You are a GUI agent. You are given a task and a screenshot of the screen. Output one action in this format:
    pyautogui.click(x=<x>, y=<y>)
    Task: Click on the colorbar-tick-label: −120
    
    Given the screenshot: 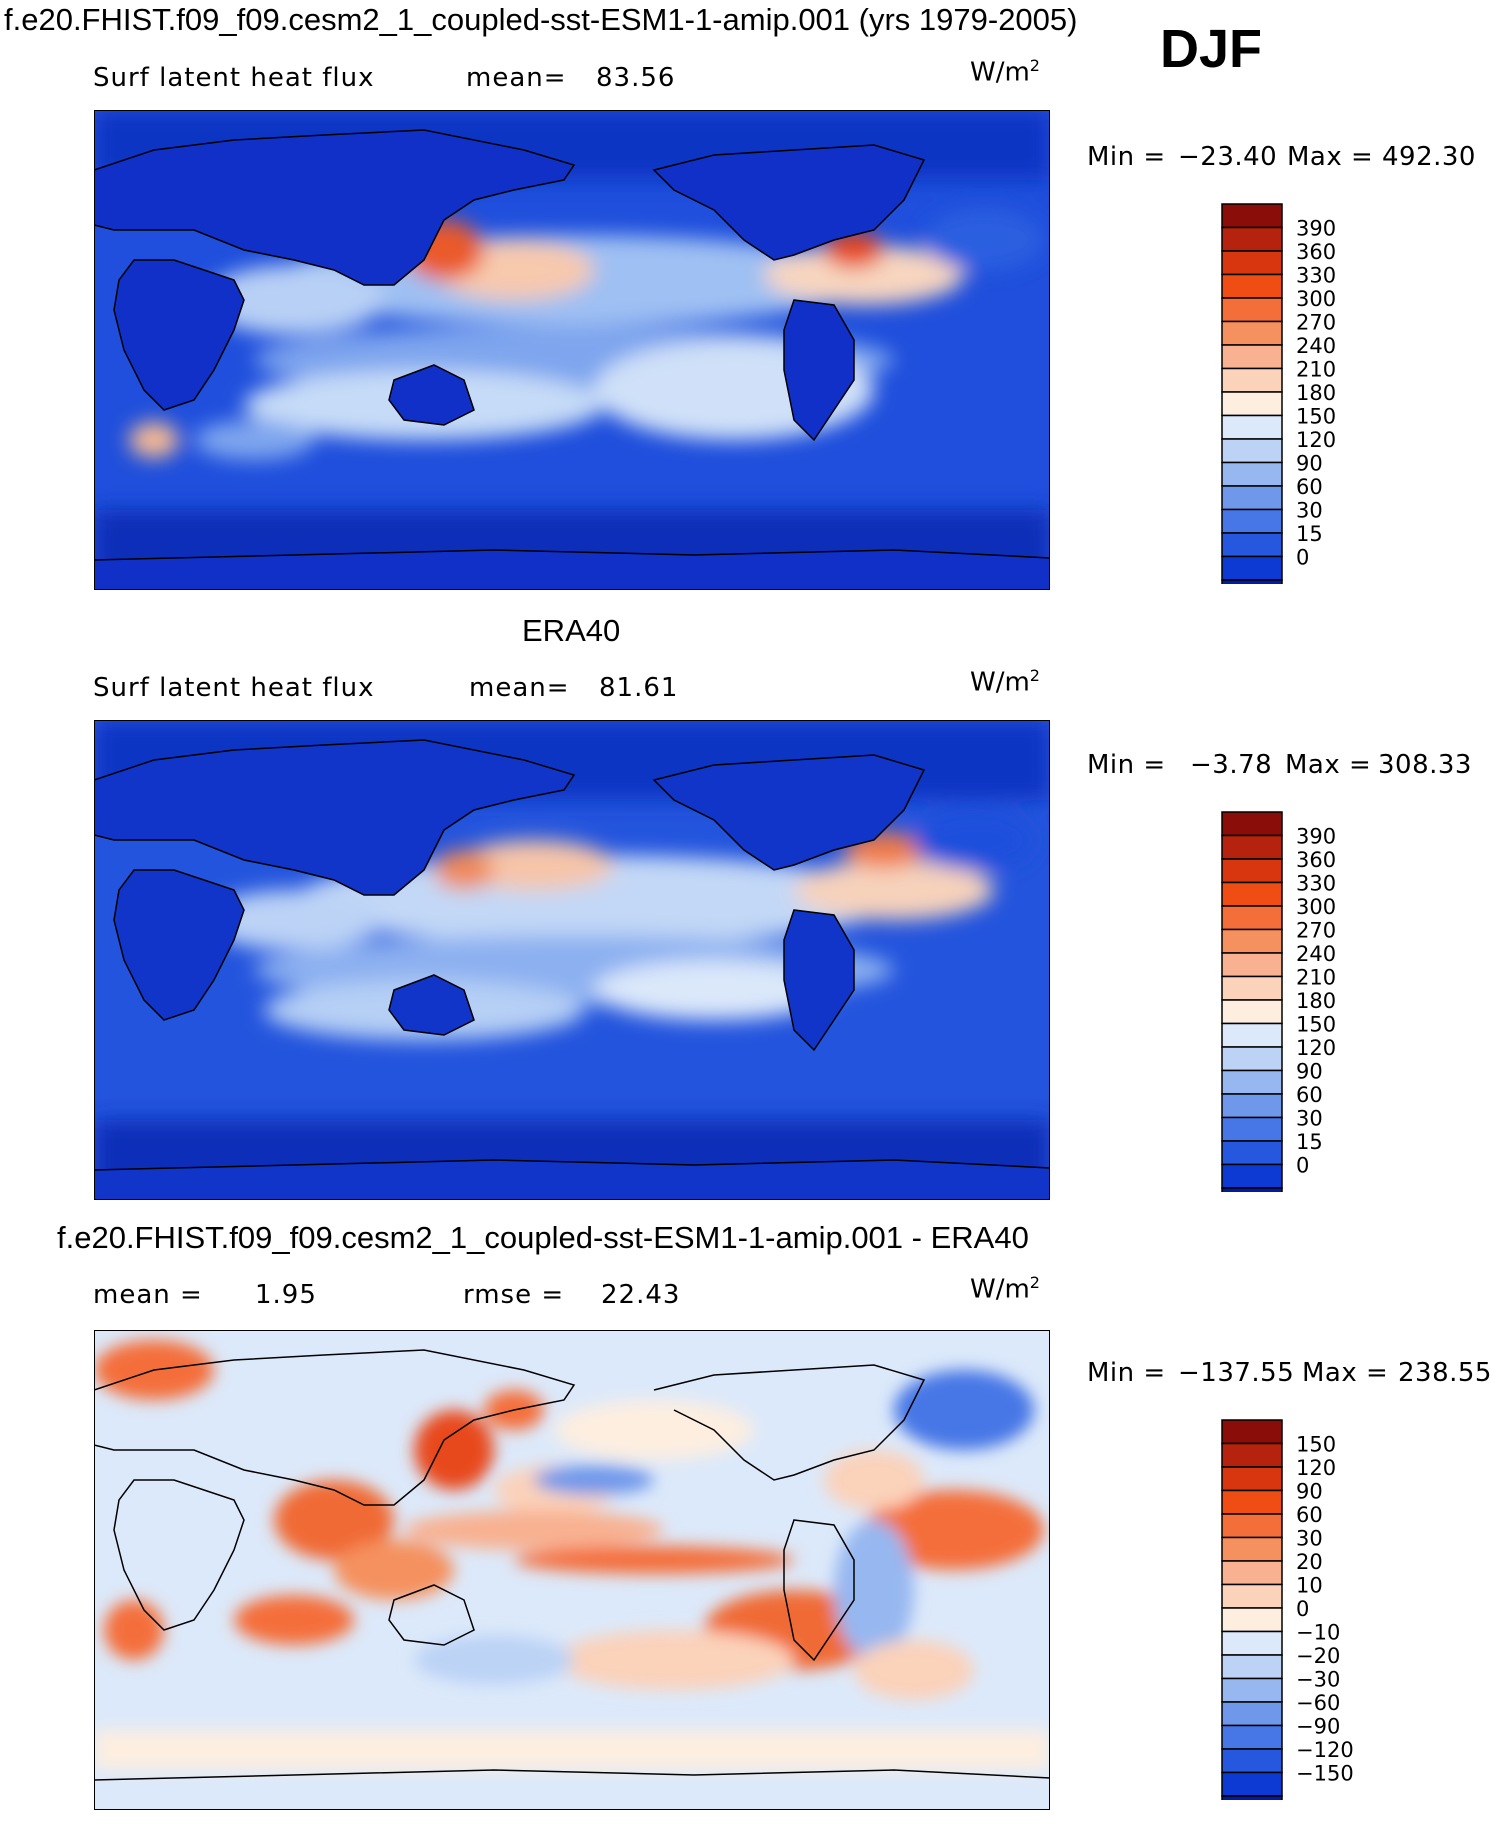 What is the action you would take?
    pyautogui.click(x=1325, y=1750)
    